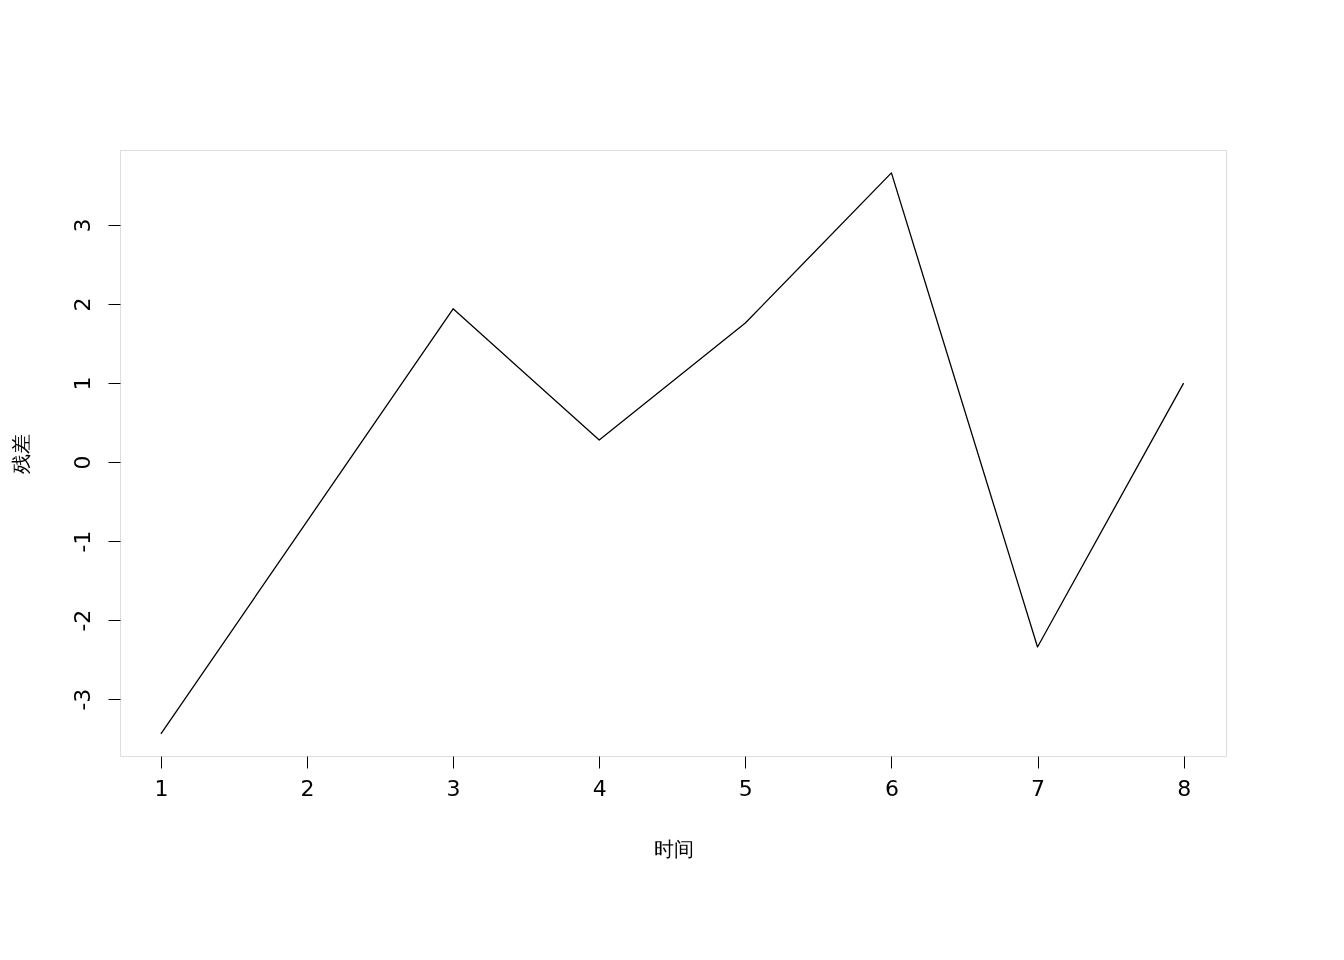 The height and width of the screenshot is (960, 1344). I want to click on y-tick-label: 1, so click(82, 383).